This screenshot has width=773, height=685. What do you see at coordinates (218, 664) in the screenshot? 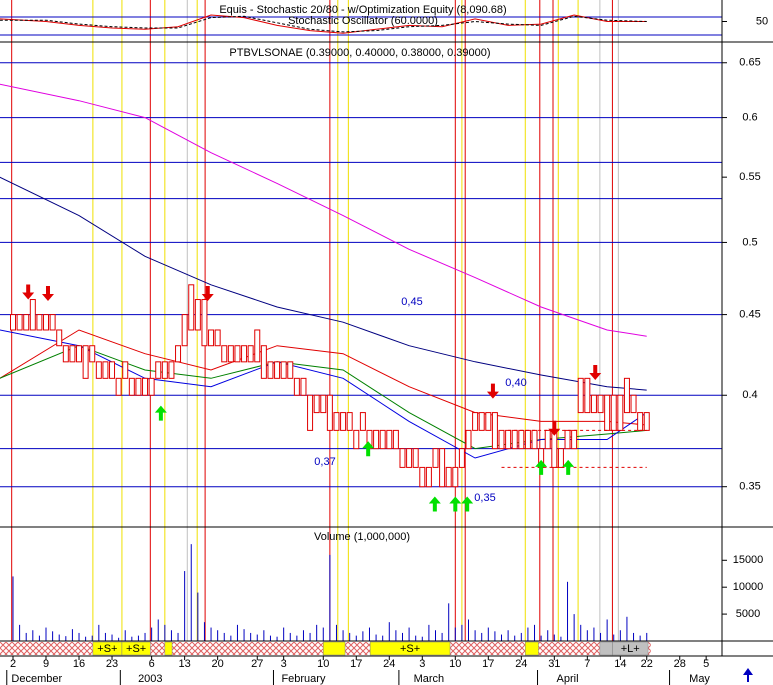
I see `x-tick-label: 20` at bounding box center [218, 664].